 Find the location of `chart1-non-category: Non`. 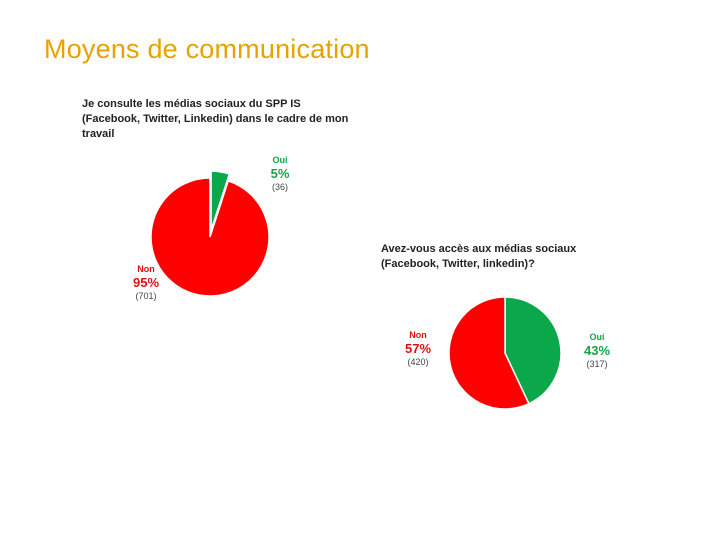

chart1-non-category: Non is located at coordinates (146, 269).